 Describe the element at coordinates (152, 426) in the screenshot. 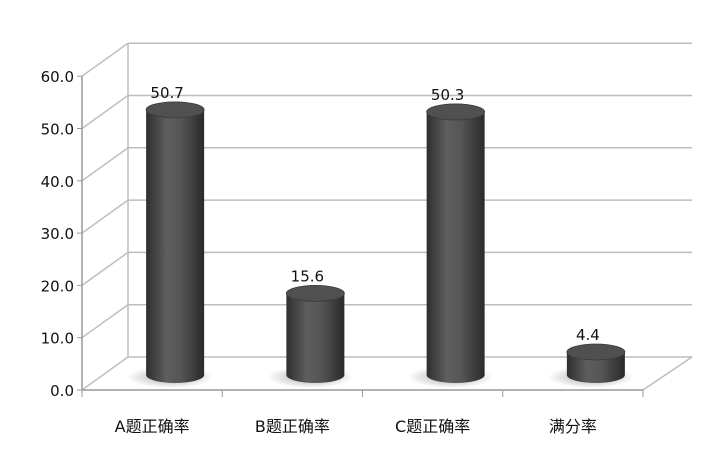

I see `x-tick-label: A题正确率` at that location.